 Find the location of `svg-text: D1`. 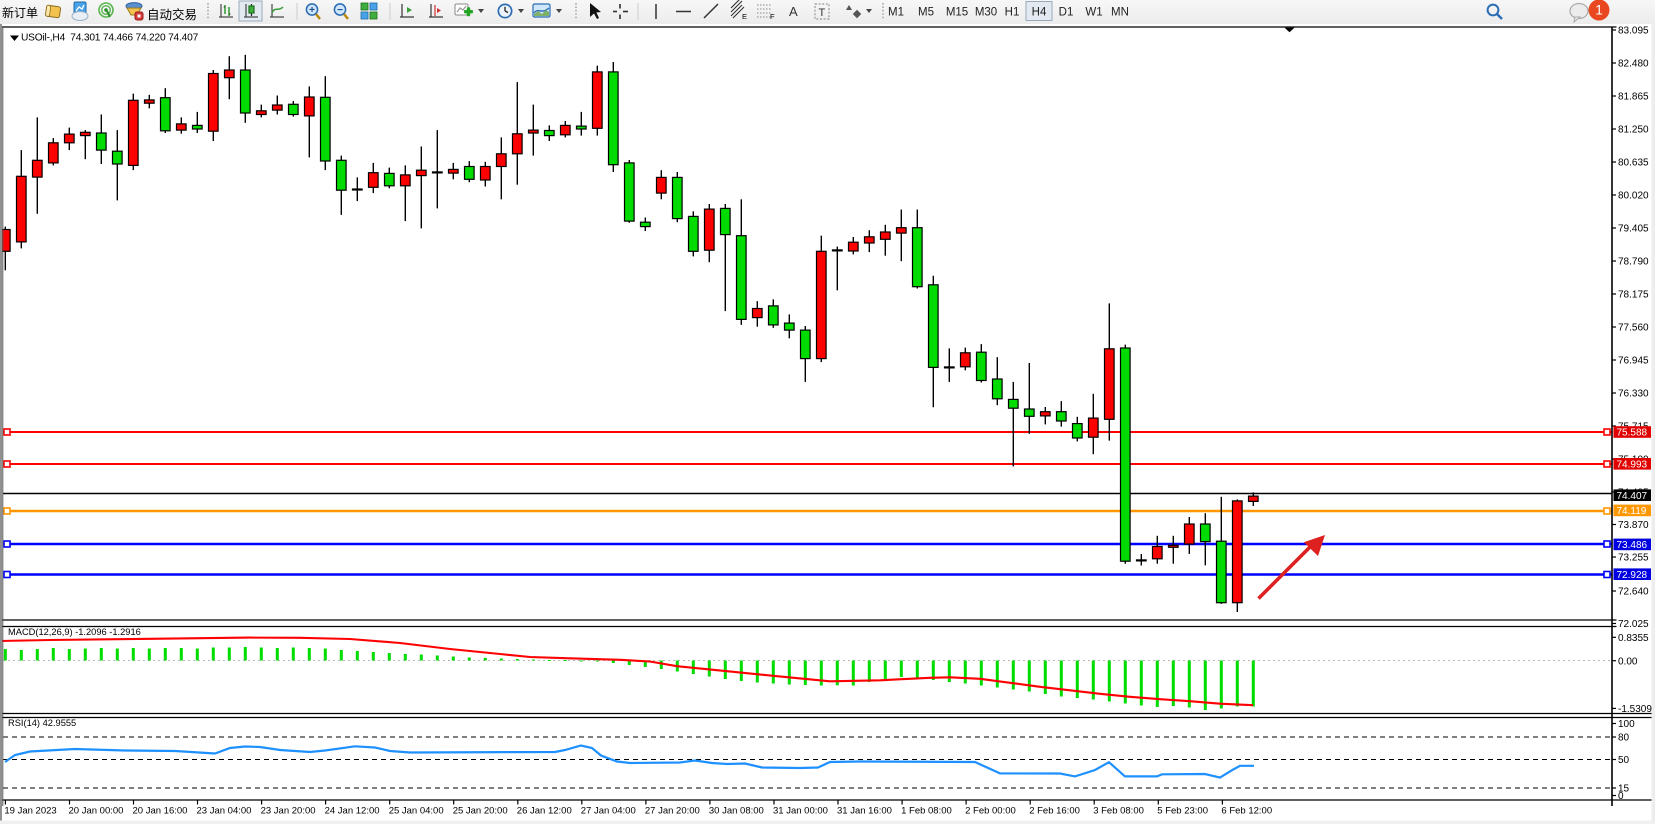

svg-text: D1 is located at coordinates (1066, 13).